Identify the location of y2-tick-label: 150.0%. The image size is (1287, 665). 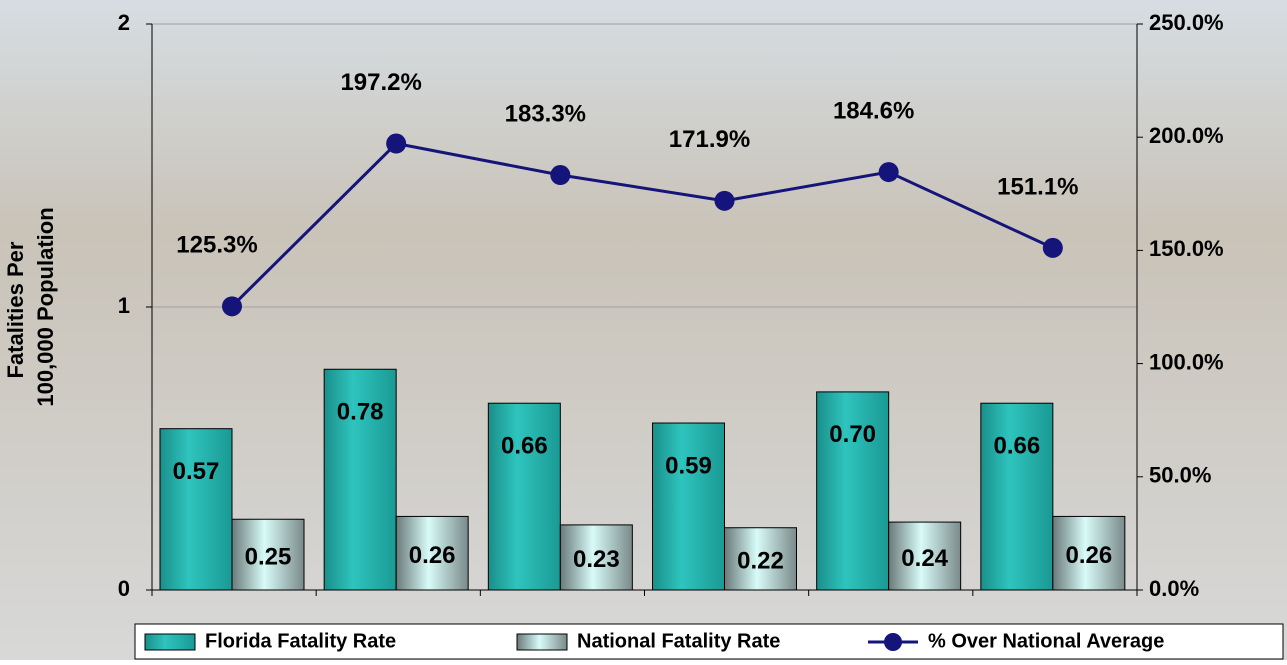
(1186, 248).